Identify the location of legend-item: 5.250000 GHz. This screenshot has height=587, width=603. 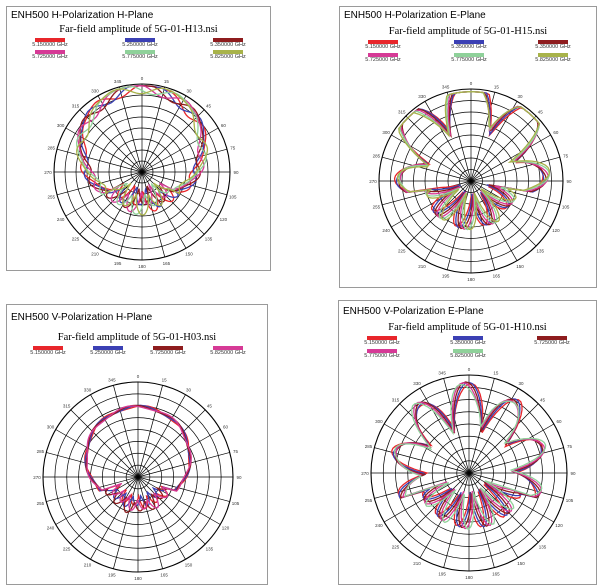
(140, 43).